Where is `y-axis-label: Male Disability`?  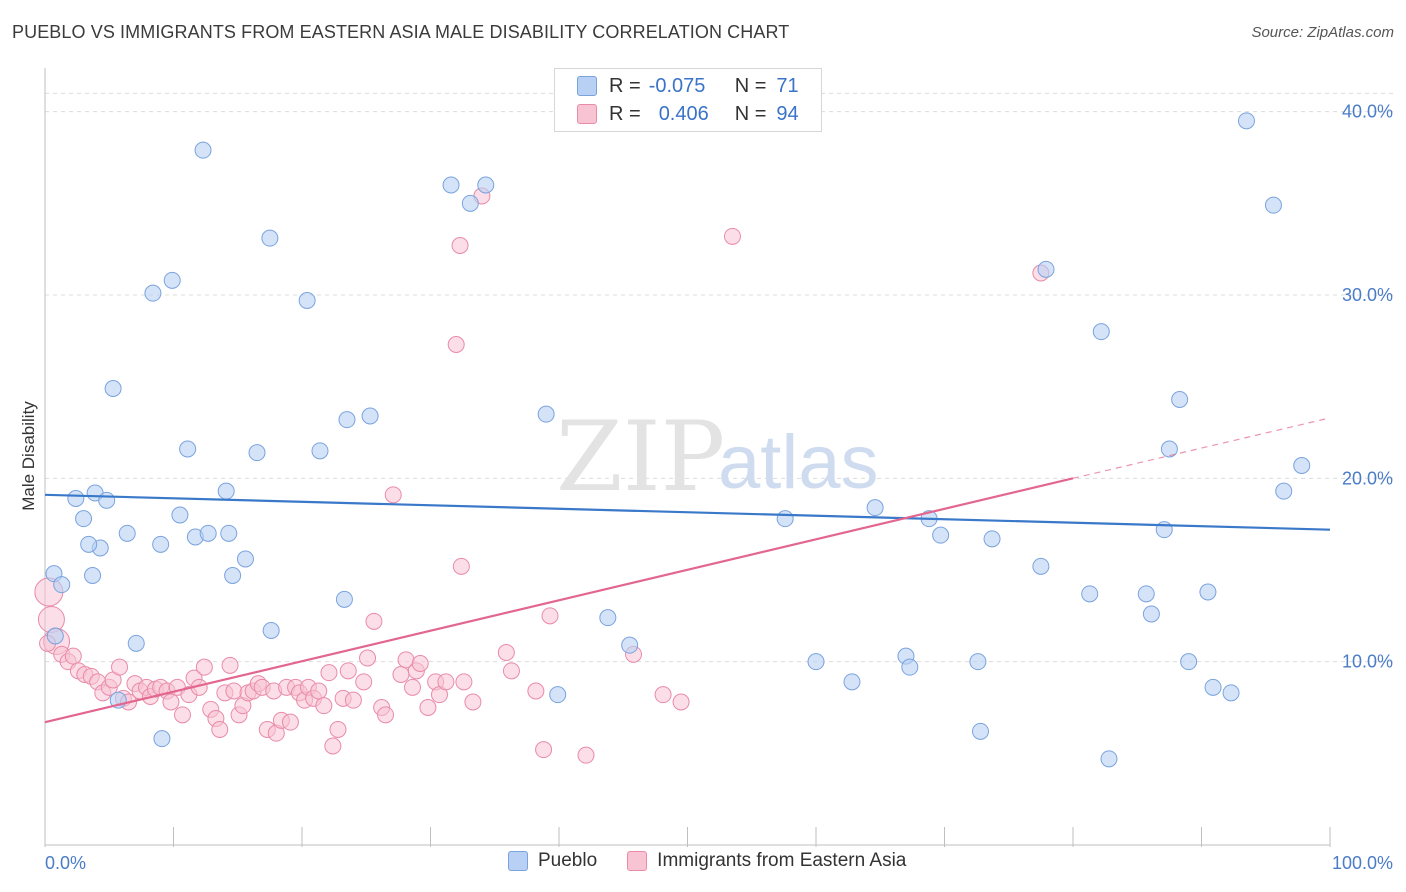
y-axis-label: Male Disability is located at coordinates (28, 456).